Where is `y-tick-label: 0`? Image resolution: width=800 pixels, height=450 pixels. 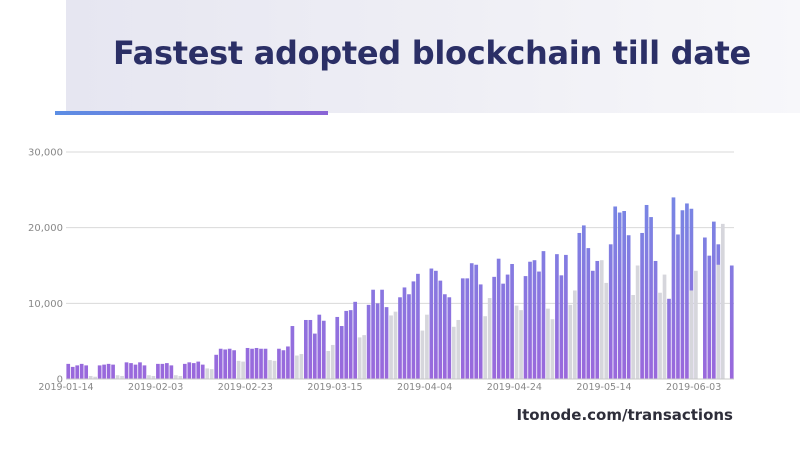 y-tick-label: 0 is located at coordinates (60, 380).